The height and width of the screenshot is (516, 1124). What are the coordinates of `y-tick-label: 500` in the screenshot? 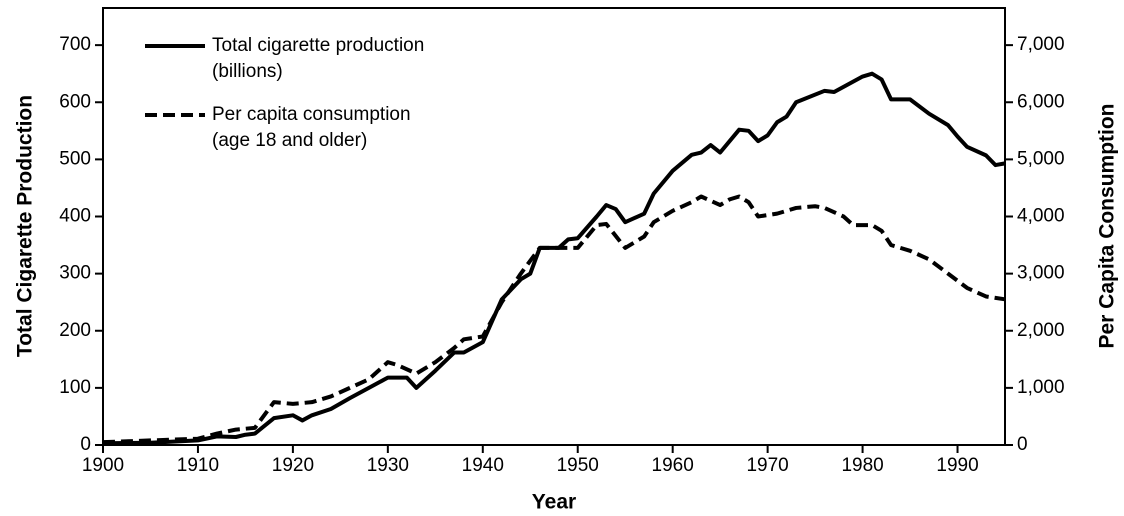 It's located at (75, 158).